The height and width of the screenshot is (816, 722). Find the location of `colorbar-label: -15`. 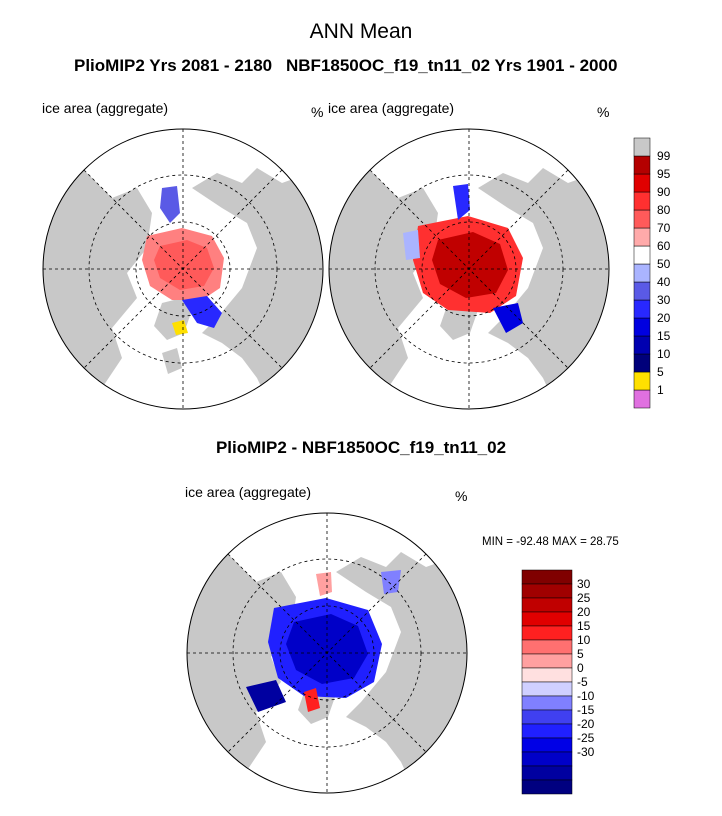

colorbar-label: -15 is located at coordinates (586, 710).